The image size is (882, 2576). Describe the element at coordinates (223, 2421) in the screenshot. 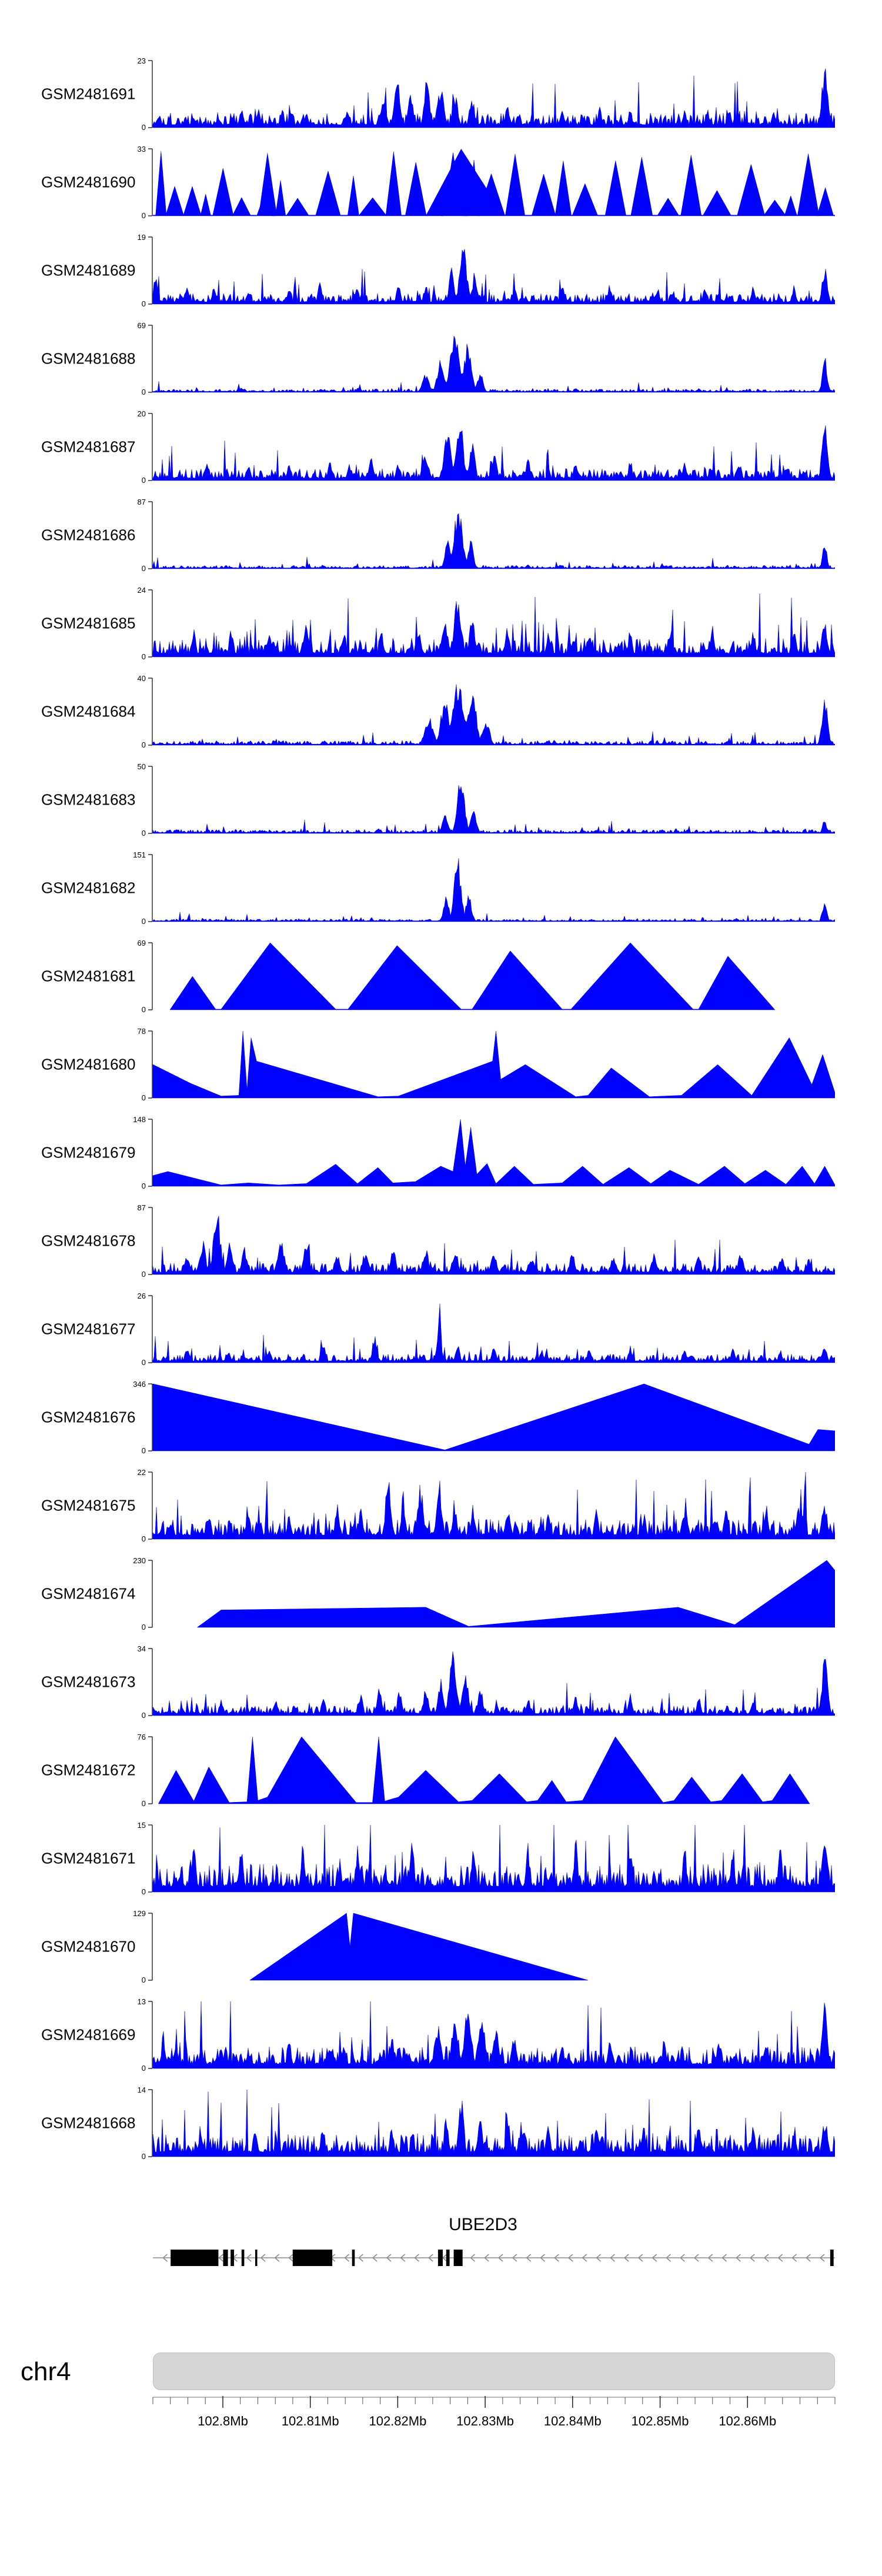

I see `axis-tick-label: 102.8Mb` at that location.